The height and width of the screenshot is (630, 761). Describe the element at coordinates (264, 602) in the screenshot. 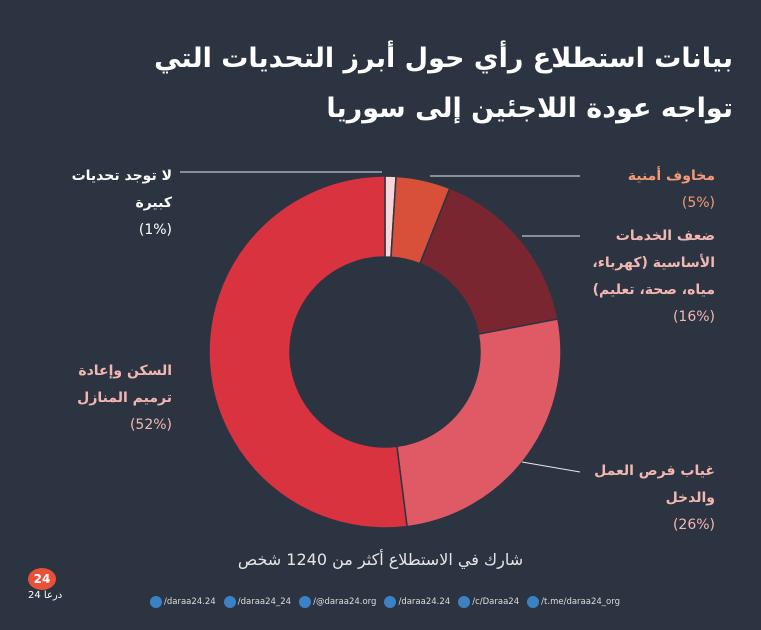

I see `handle-text: /daraa24_24` at that location.